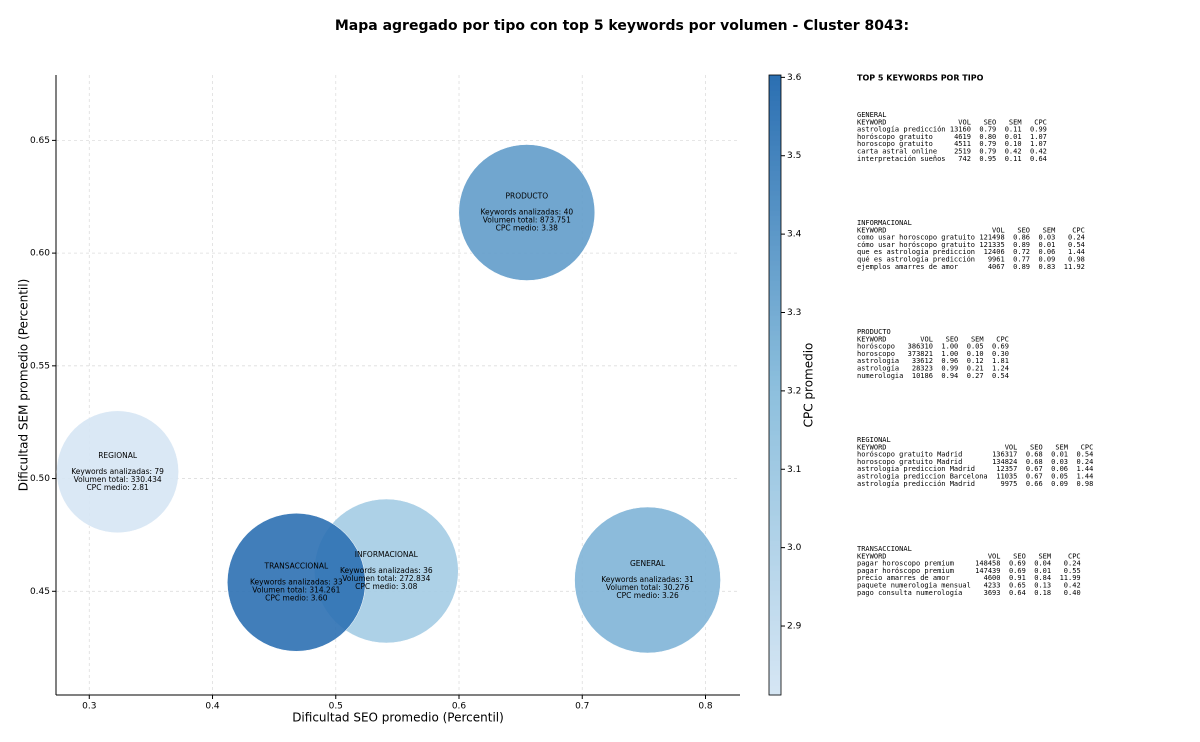 This screenshot has width=1200, height=742. I want to click on tables-title: TOP 5 KEYWORDS POR TIPO, so click(920, 78).